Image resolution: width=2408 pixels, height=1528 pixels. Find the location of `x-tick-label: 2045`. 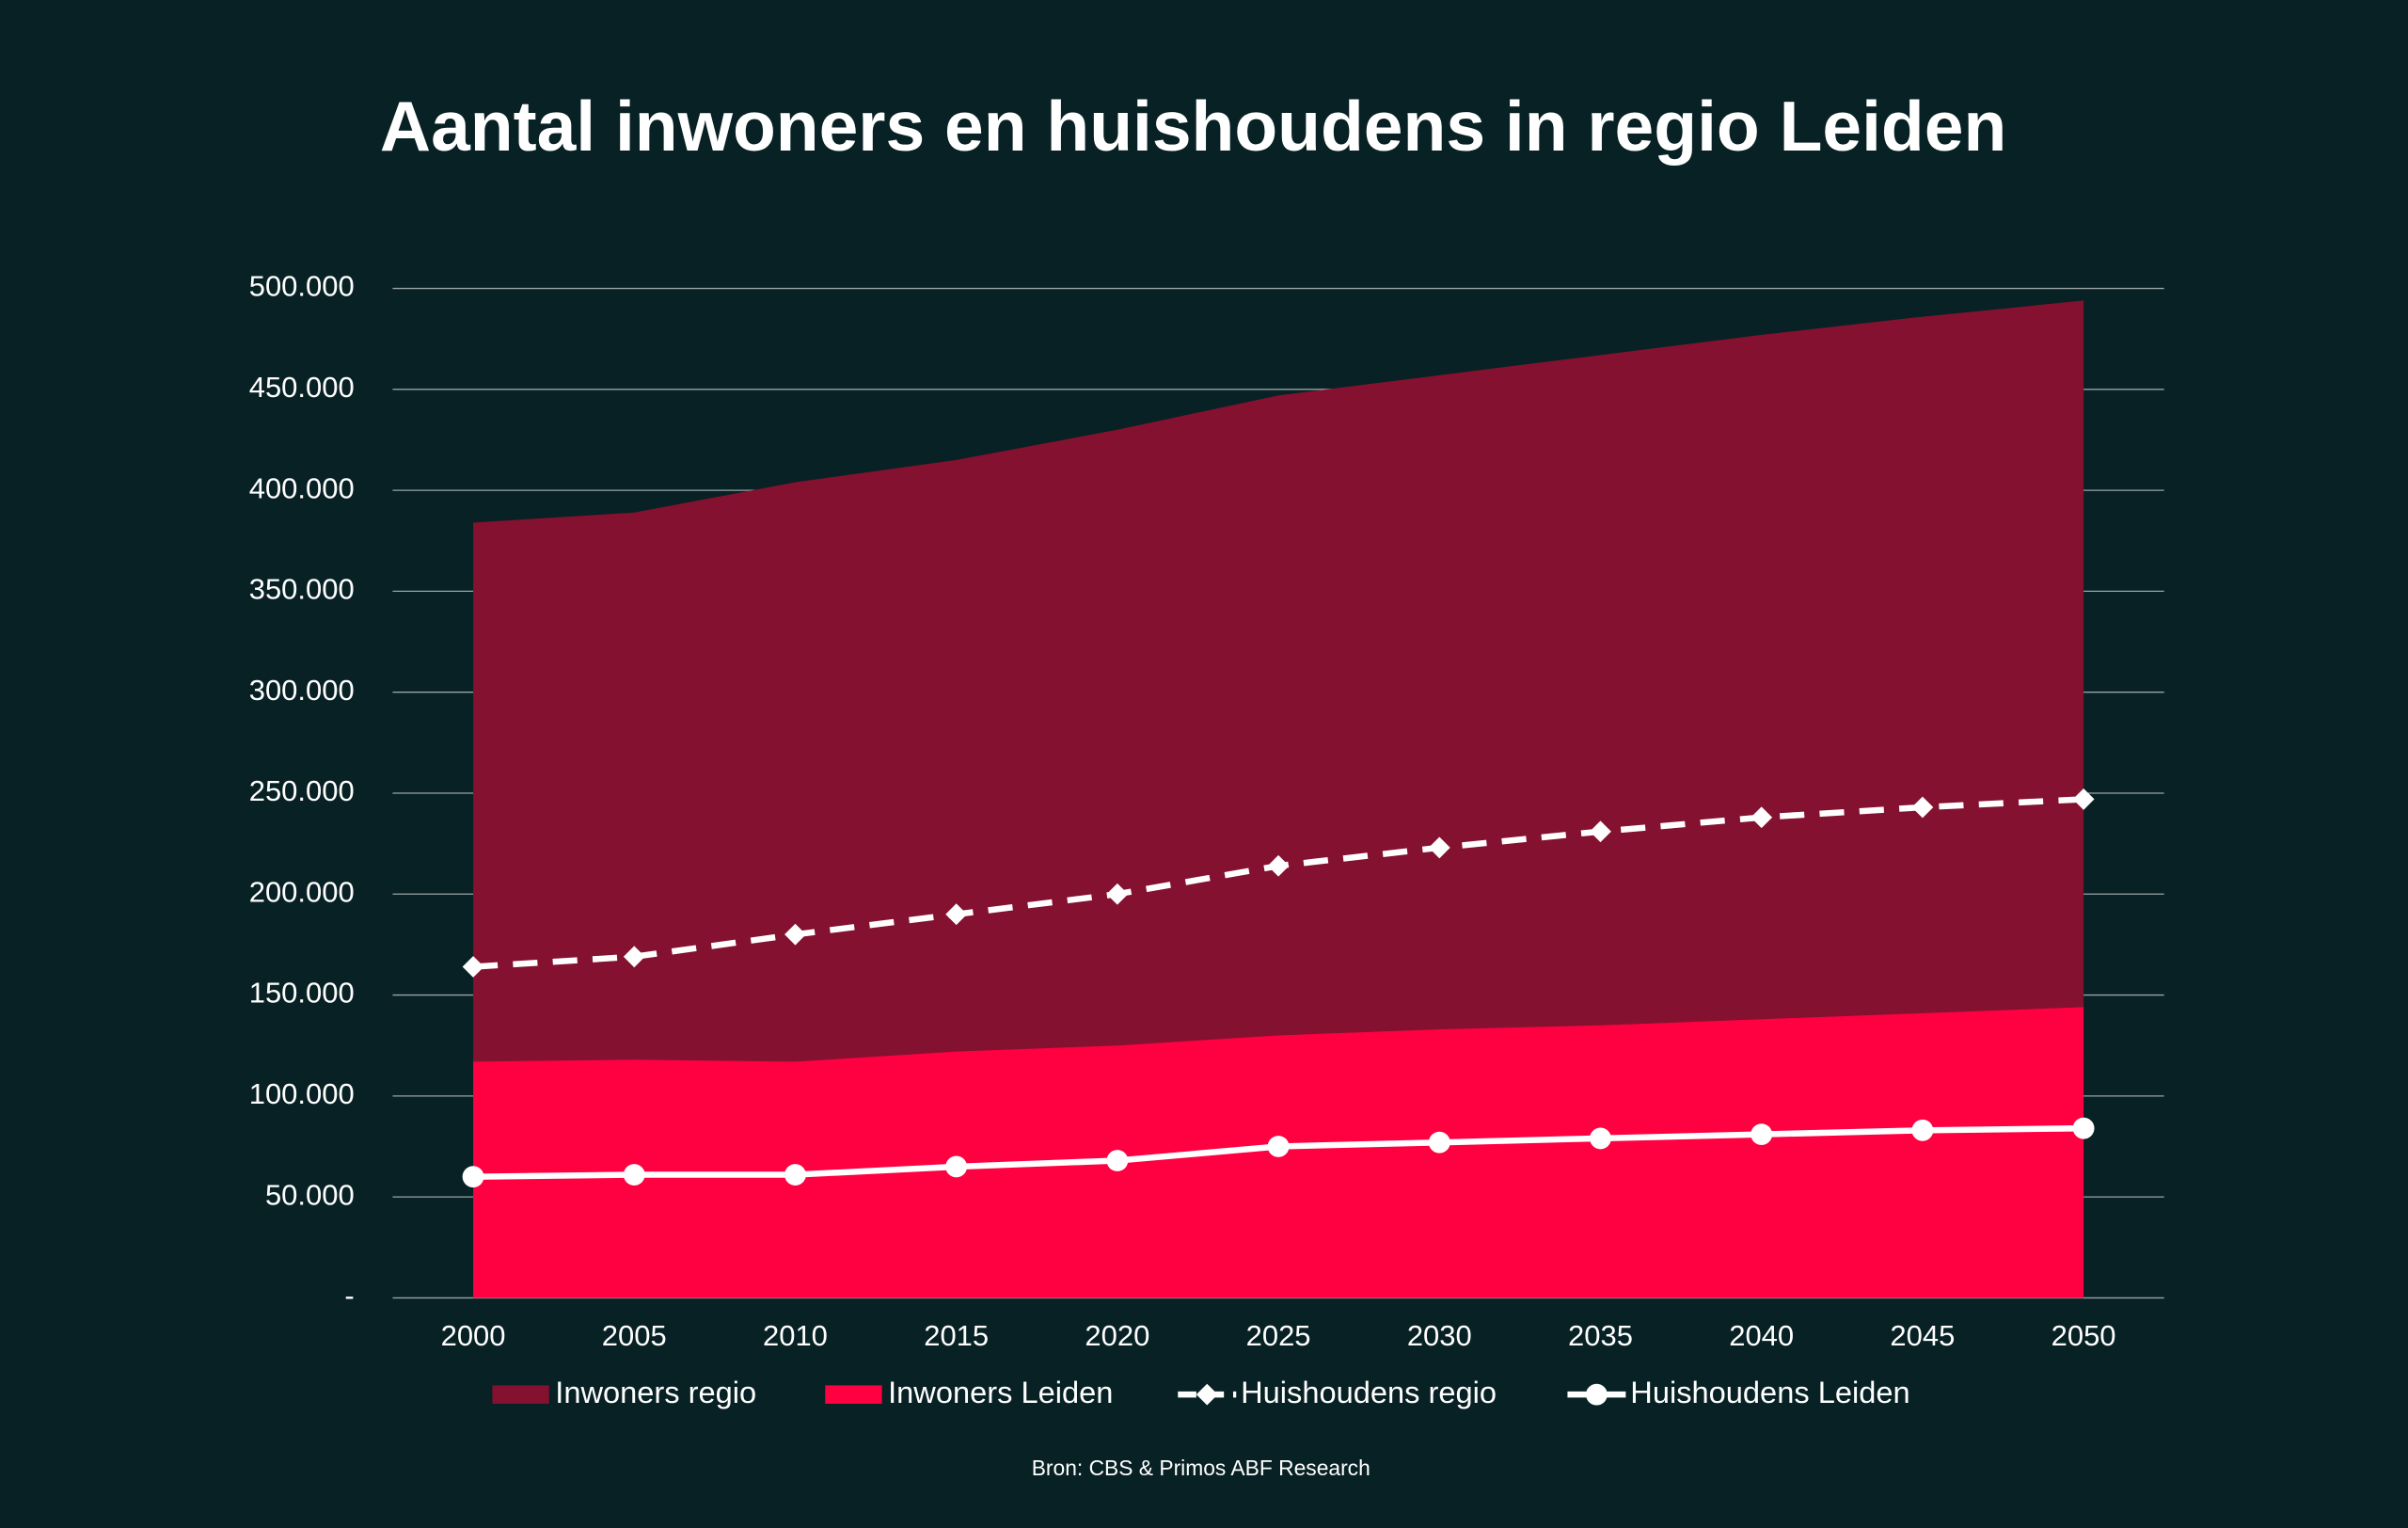

x-tick-label: 2045 is located at coordinates (1923, 1336).